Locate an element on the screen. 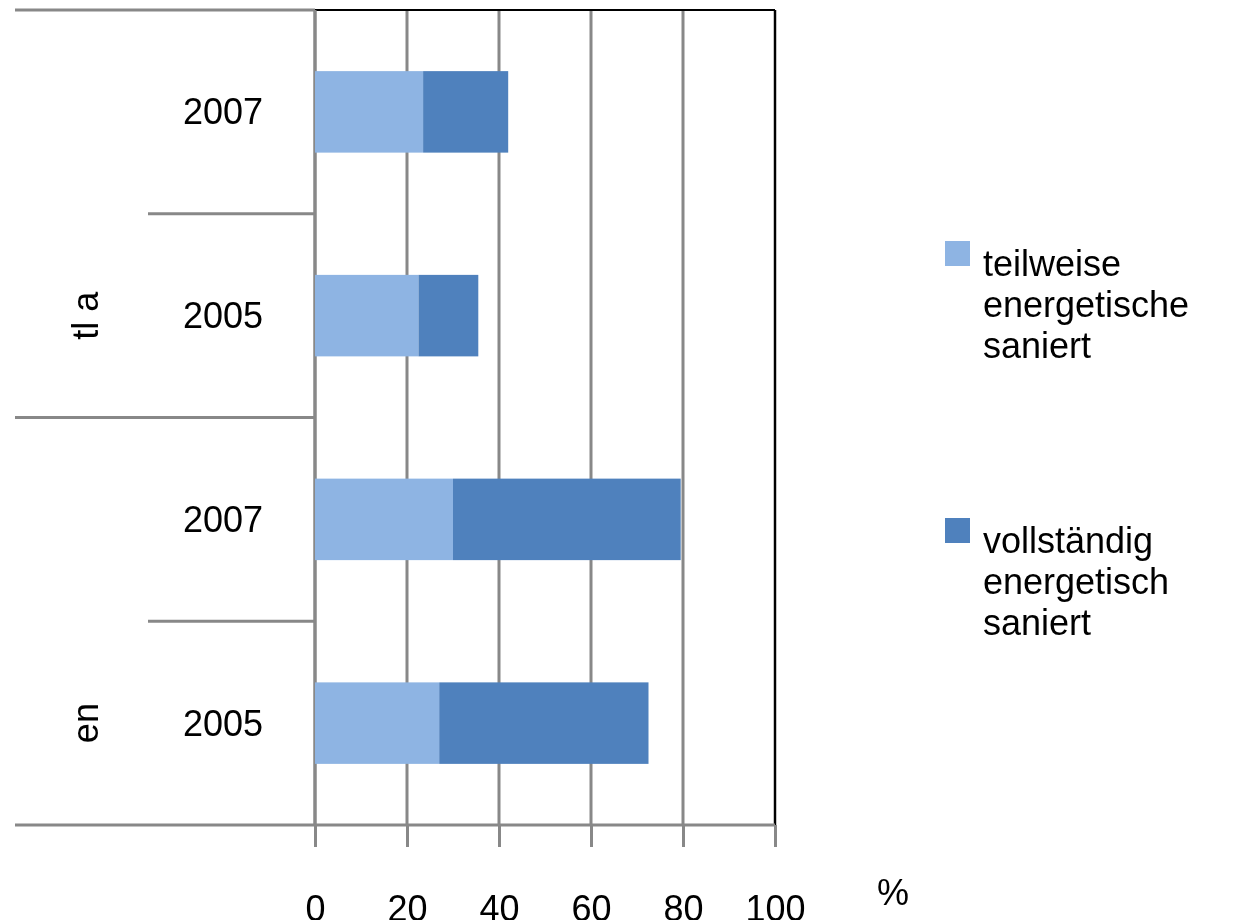 Image resolution: width=1237 pixels, height=920 pixels. x-axis-title: % is located at coordinates (893, 892).